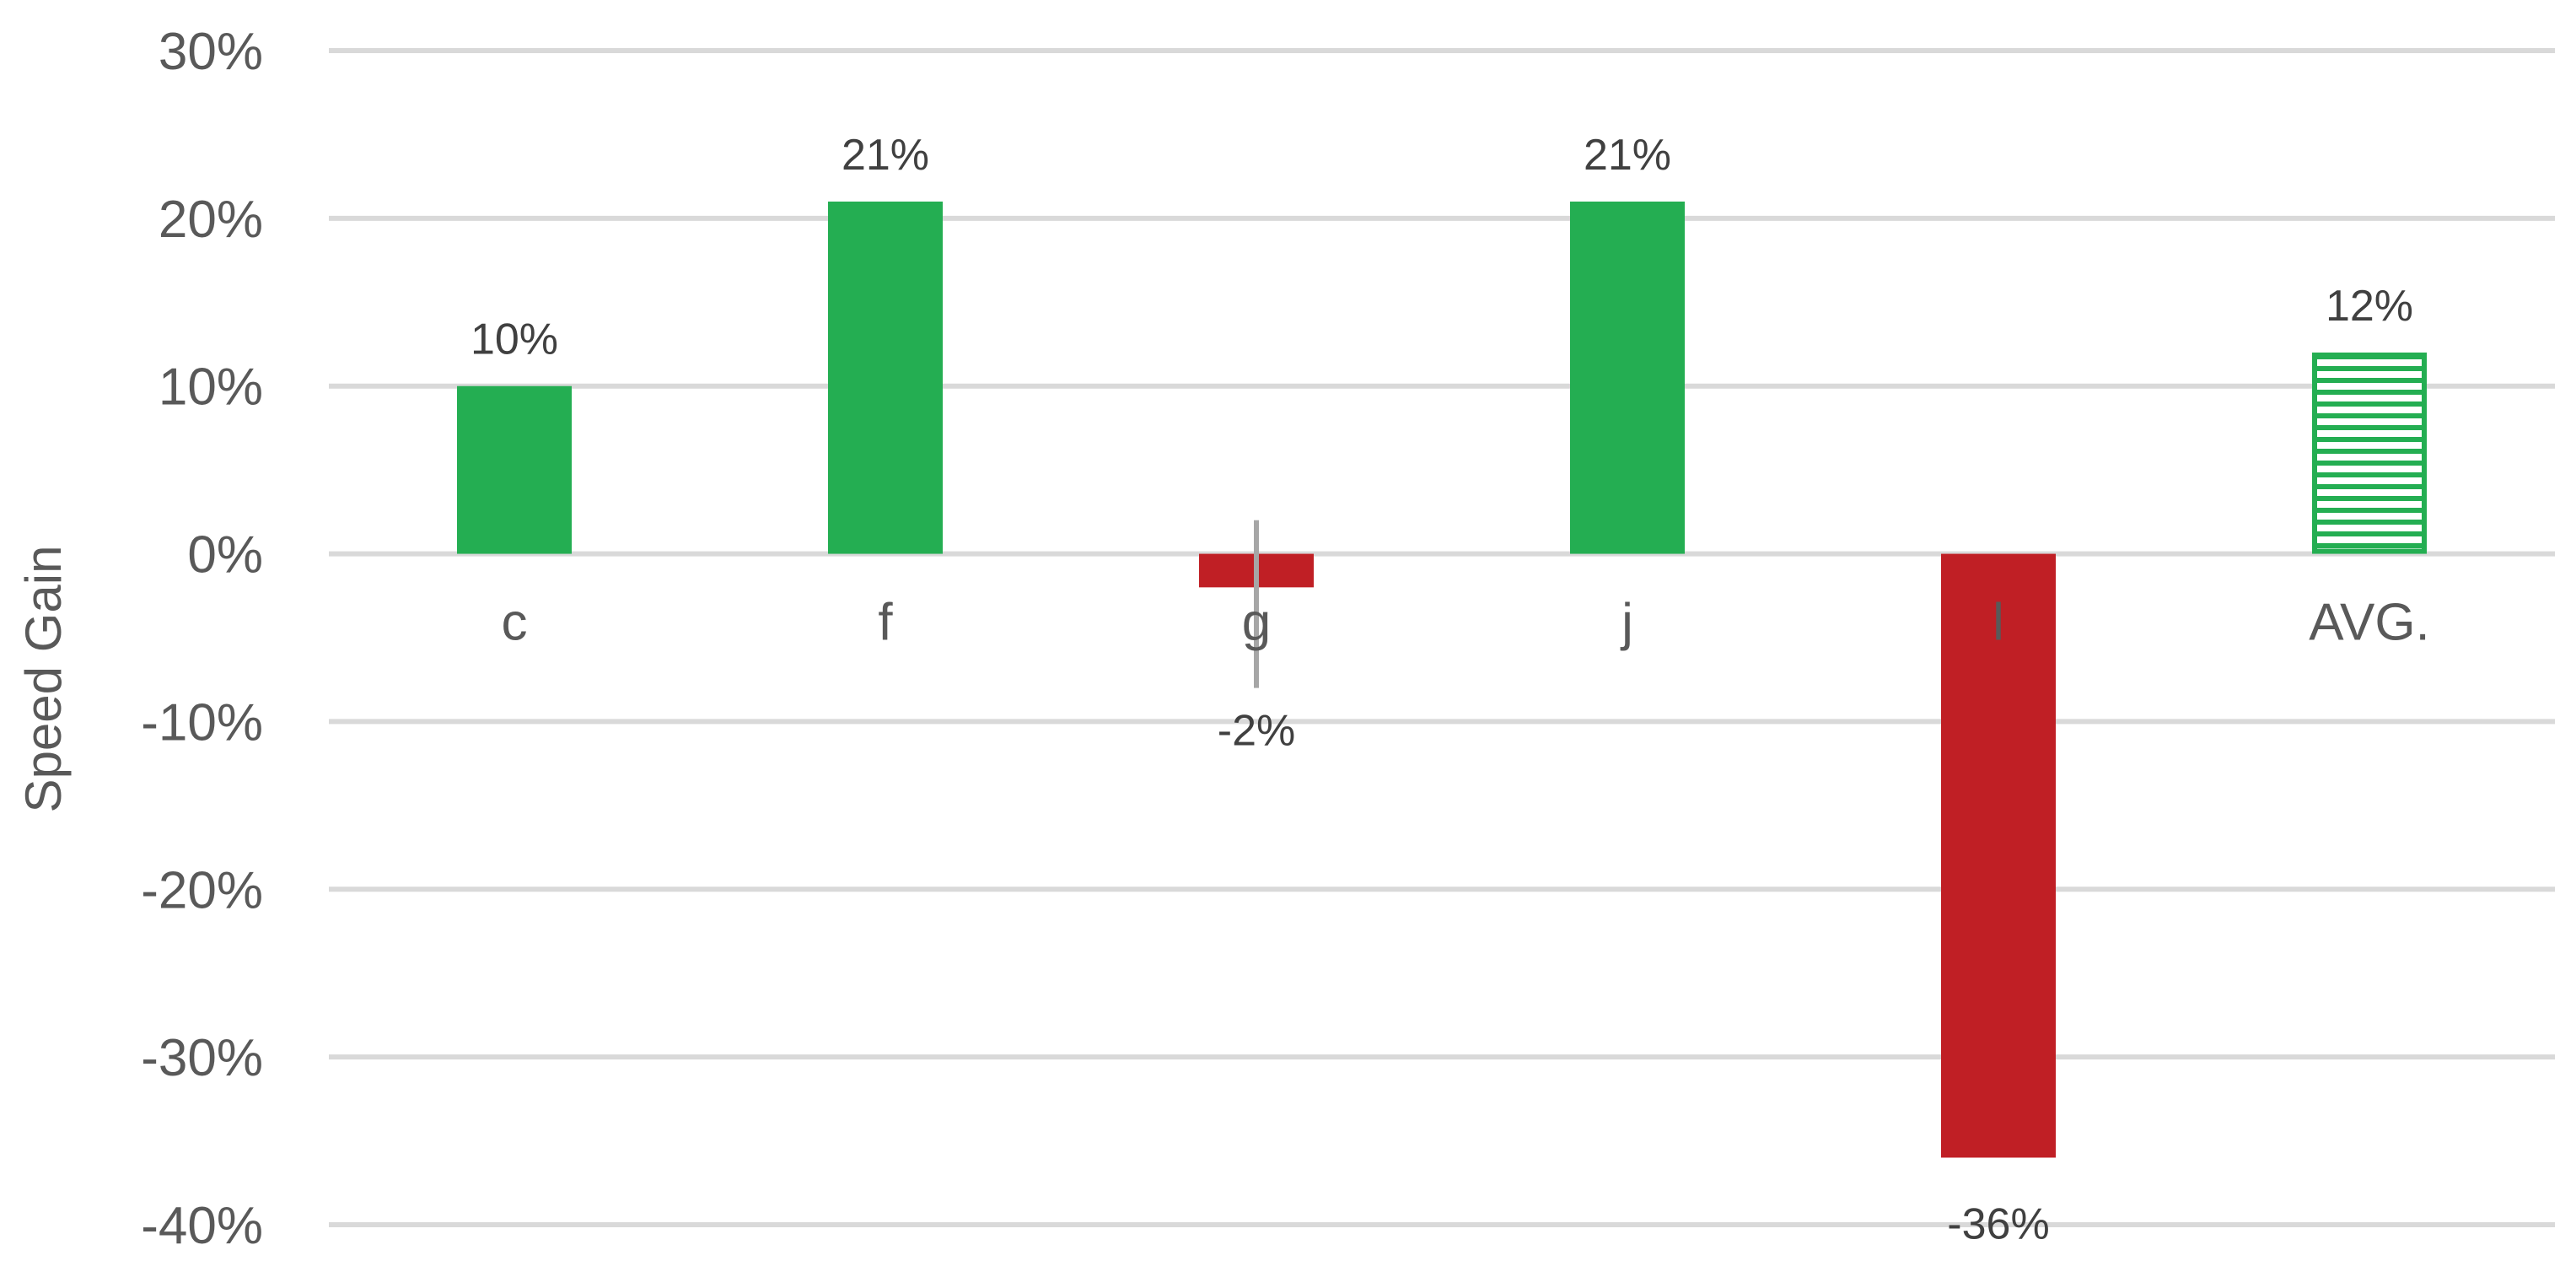 Image resolution: width=2576 pixels, height=1261 pixels. What do you see at coordinates (202, 1058) in the screenshot?
I see `y-tick-label: -30%` at bounding box center [202, 1058].